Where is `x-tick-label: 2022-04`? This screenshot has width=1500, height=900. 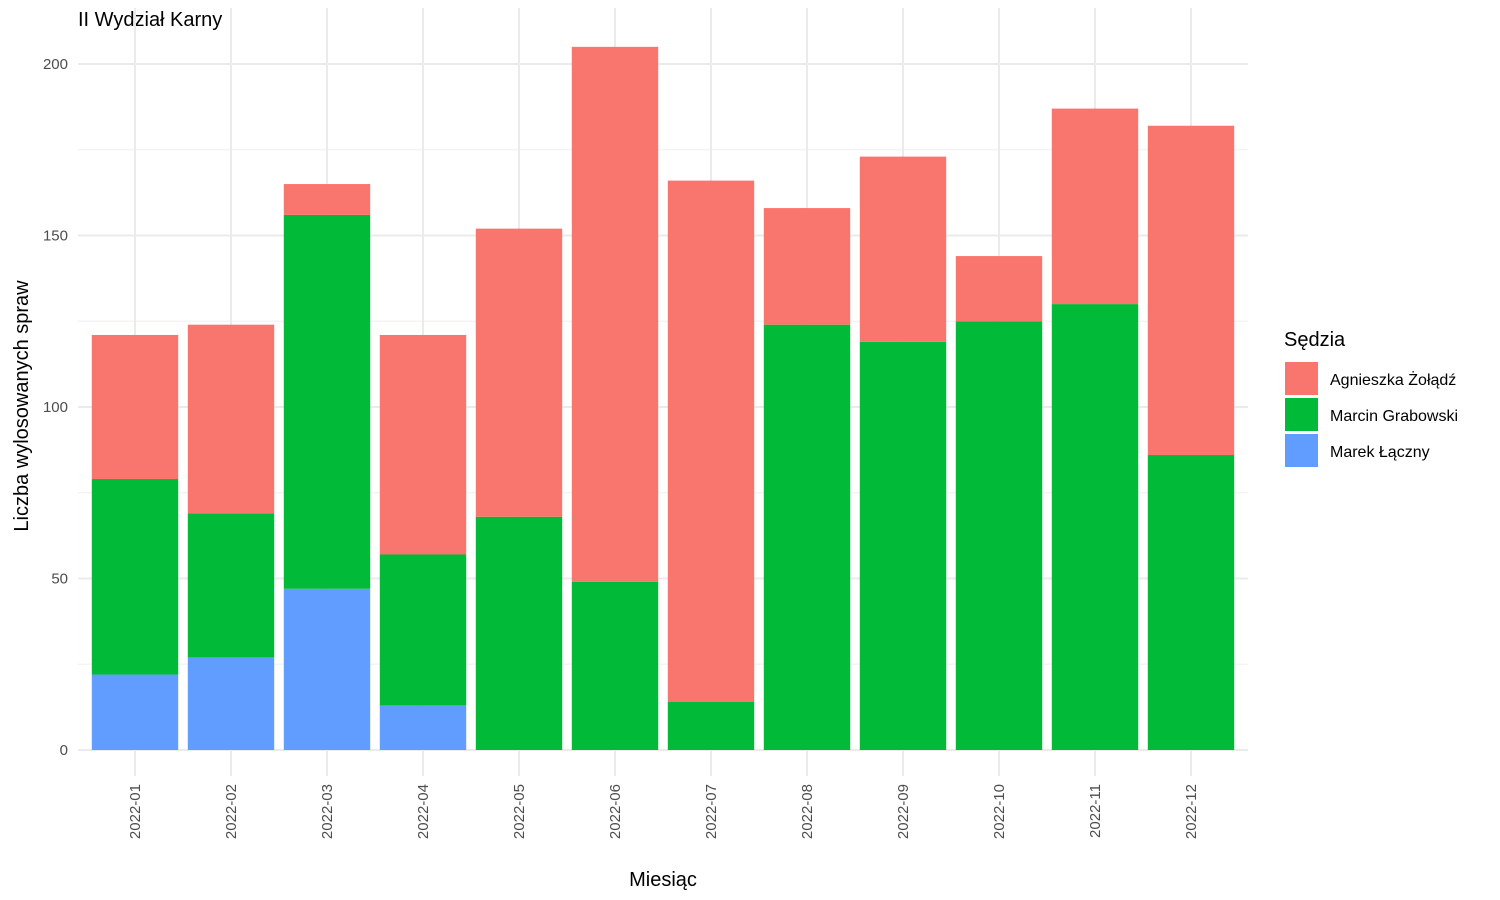
x-tick-label: 2022-04 is located at coordinates (423, 811).